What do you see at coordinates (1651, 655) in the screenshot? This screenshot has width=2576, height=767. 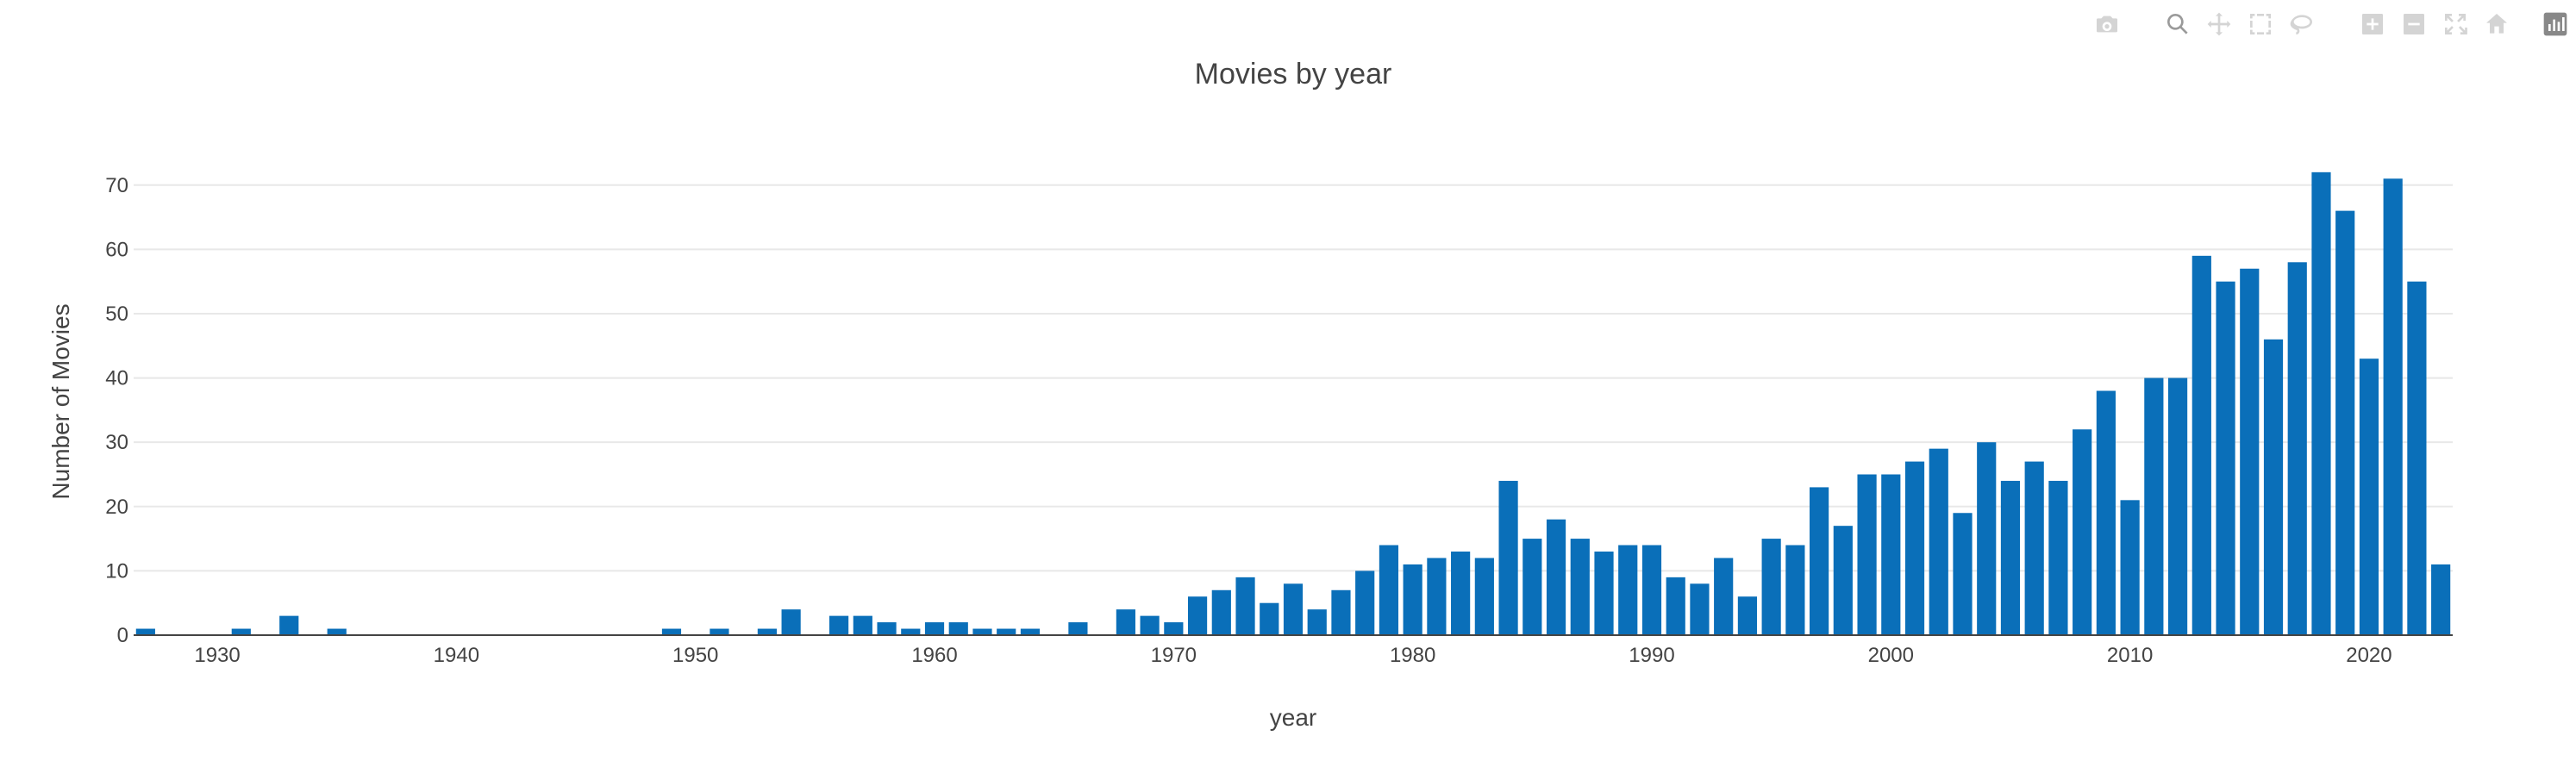 I see `x-tick-label: 1990` at bounding box center [1651, 655].